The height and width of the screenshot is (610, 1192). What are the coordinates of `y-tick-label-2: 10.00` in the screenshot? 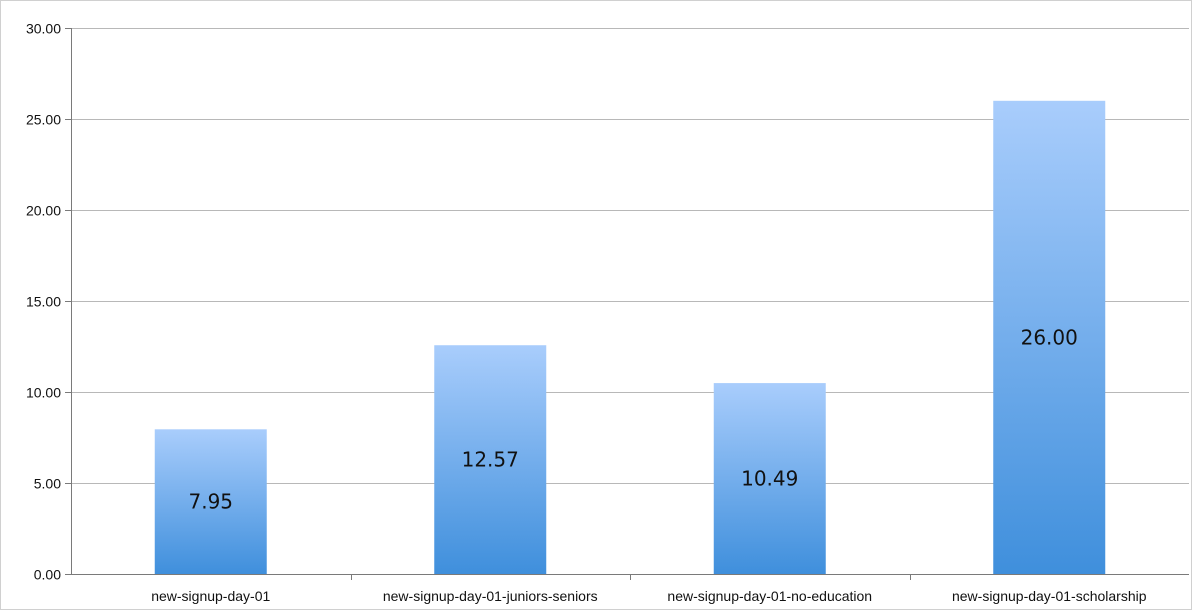 It's located at (43, 393).